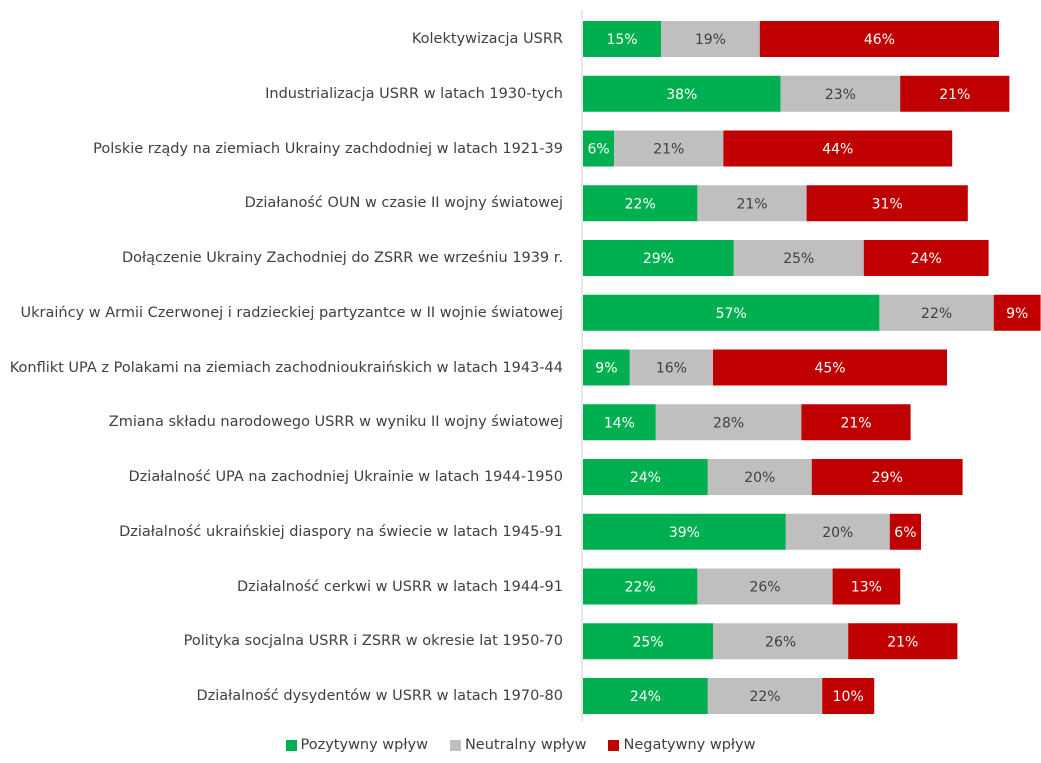 This screenshot has width=1041, height=763. I want to click on value-label: 19%, so click(710, 40).